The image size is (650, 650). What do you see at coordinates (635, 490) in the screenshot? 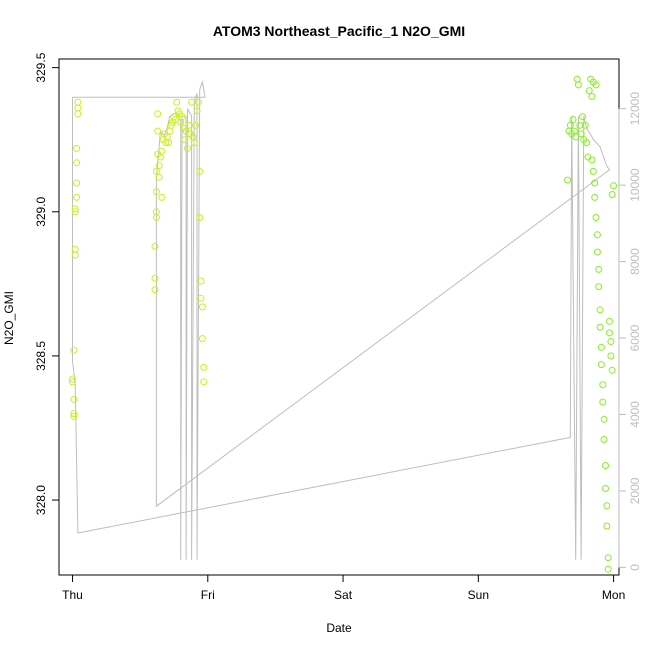
I see `y2-tick-label: 2000` at bounding box center [635, 490].